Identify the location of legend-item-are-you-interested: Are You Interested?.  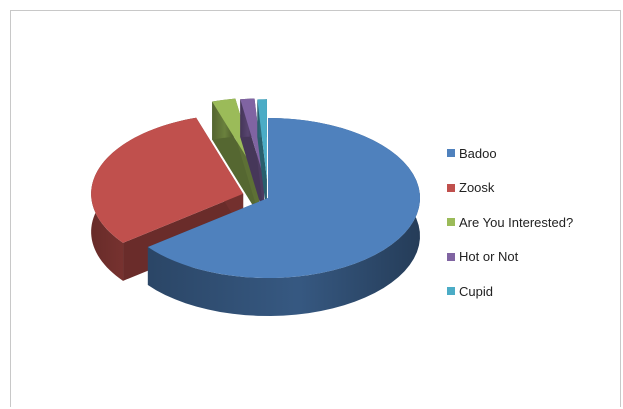
(510, 222).